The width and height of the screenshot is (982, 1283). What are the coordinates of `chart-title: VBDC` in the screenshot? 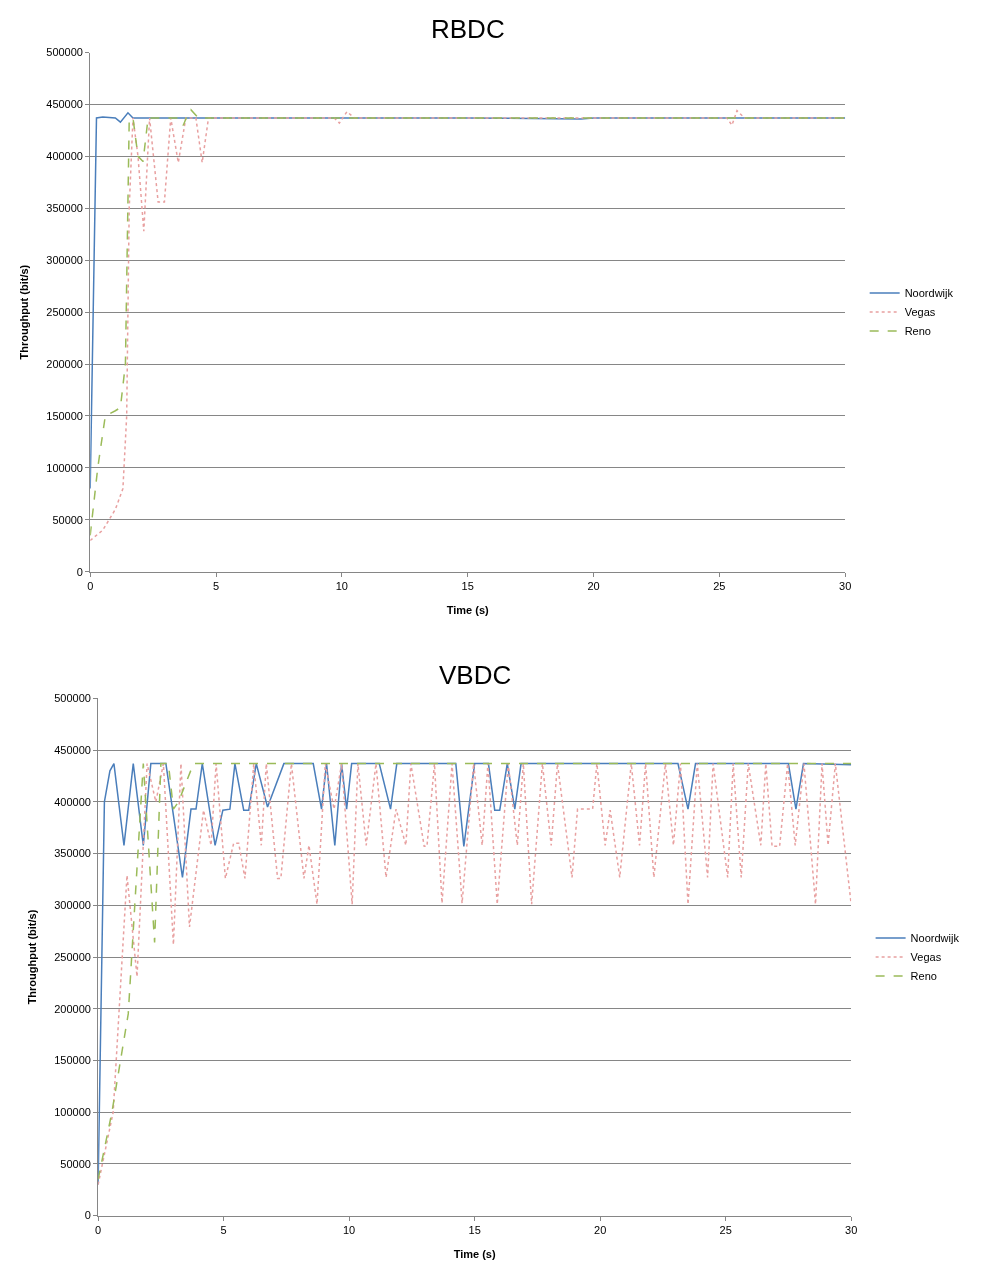 It's located at (475, 675).